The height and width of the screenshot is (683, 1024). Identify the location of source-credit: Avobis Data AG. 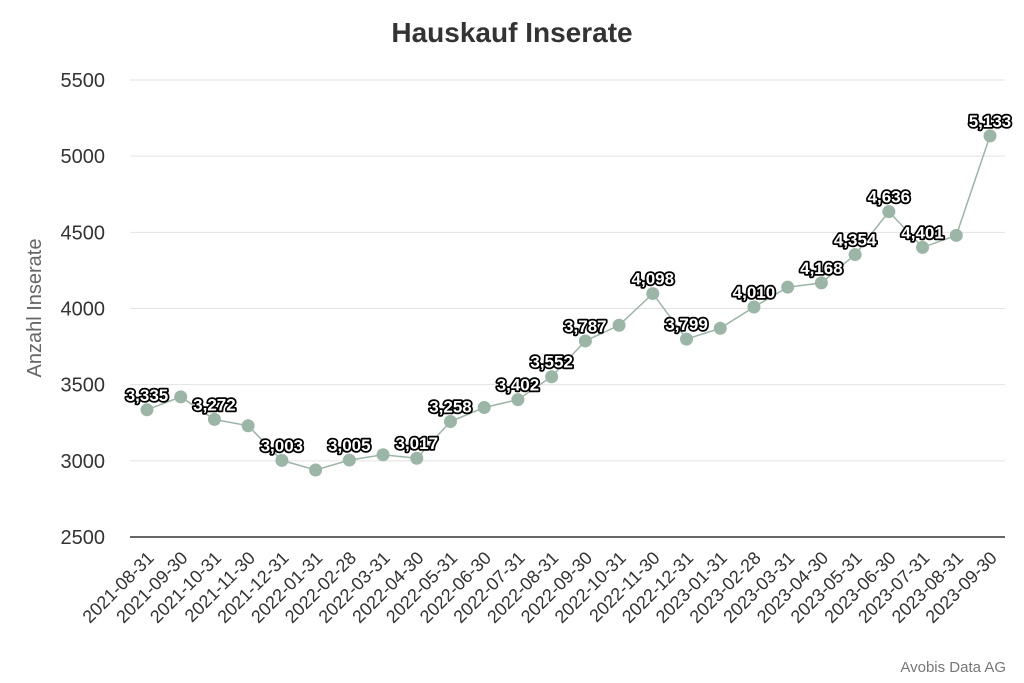
(953, 667).